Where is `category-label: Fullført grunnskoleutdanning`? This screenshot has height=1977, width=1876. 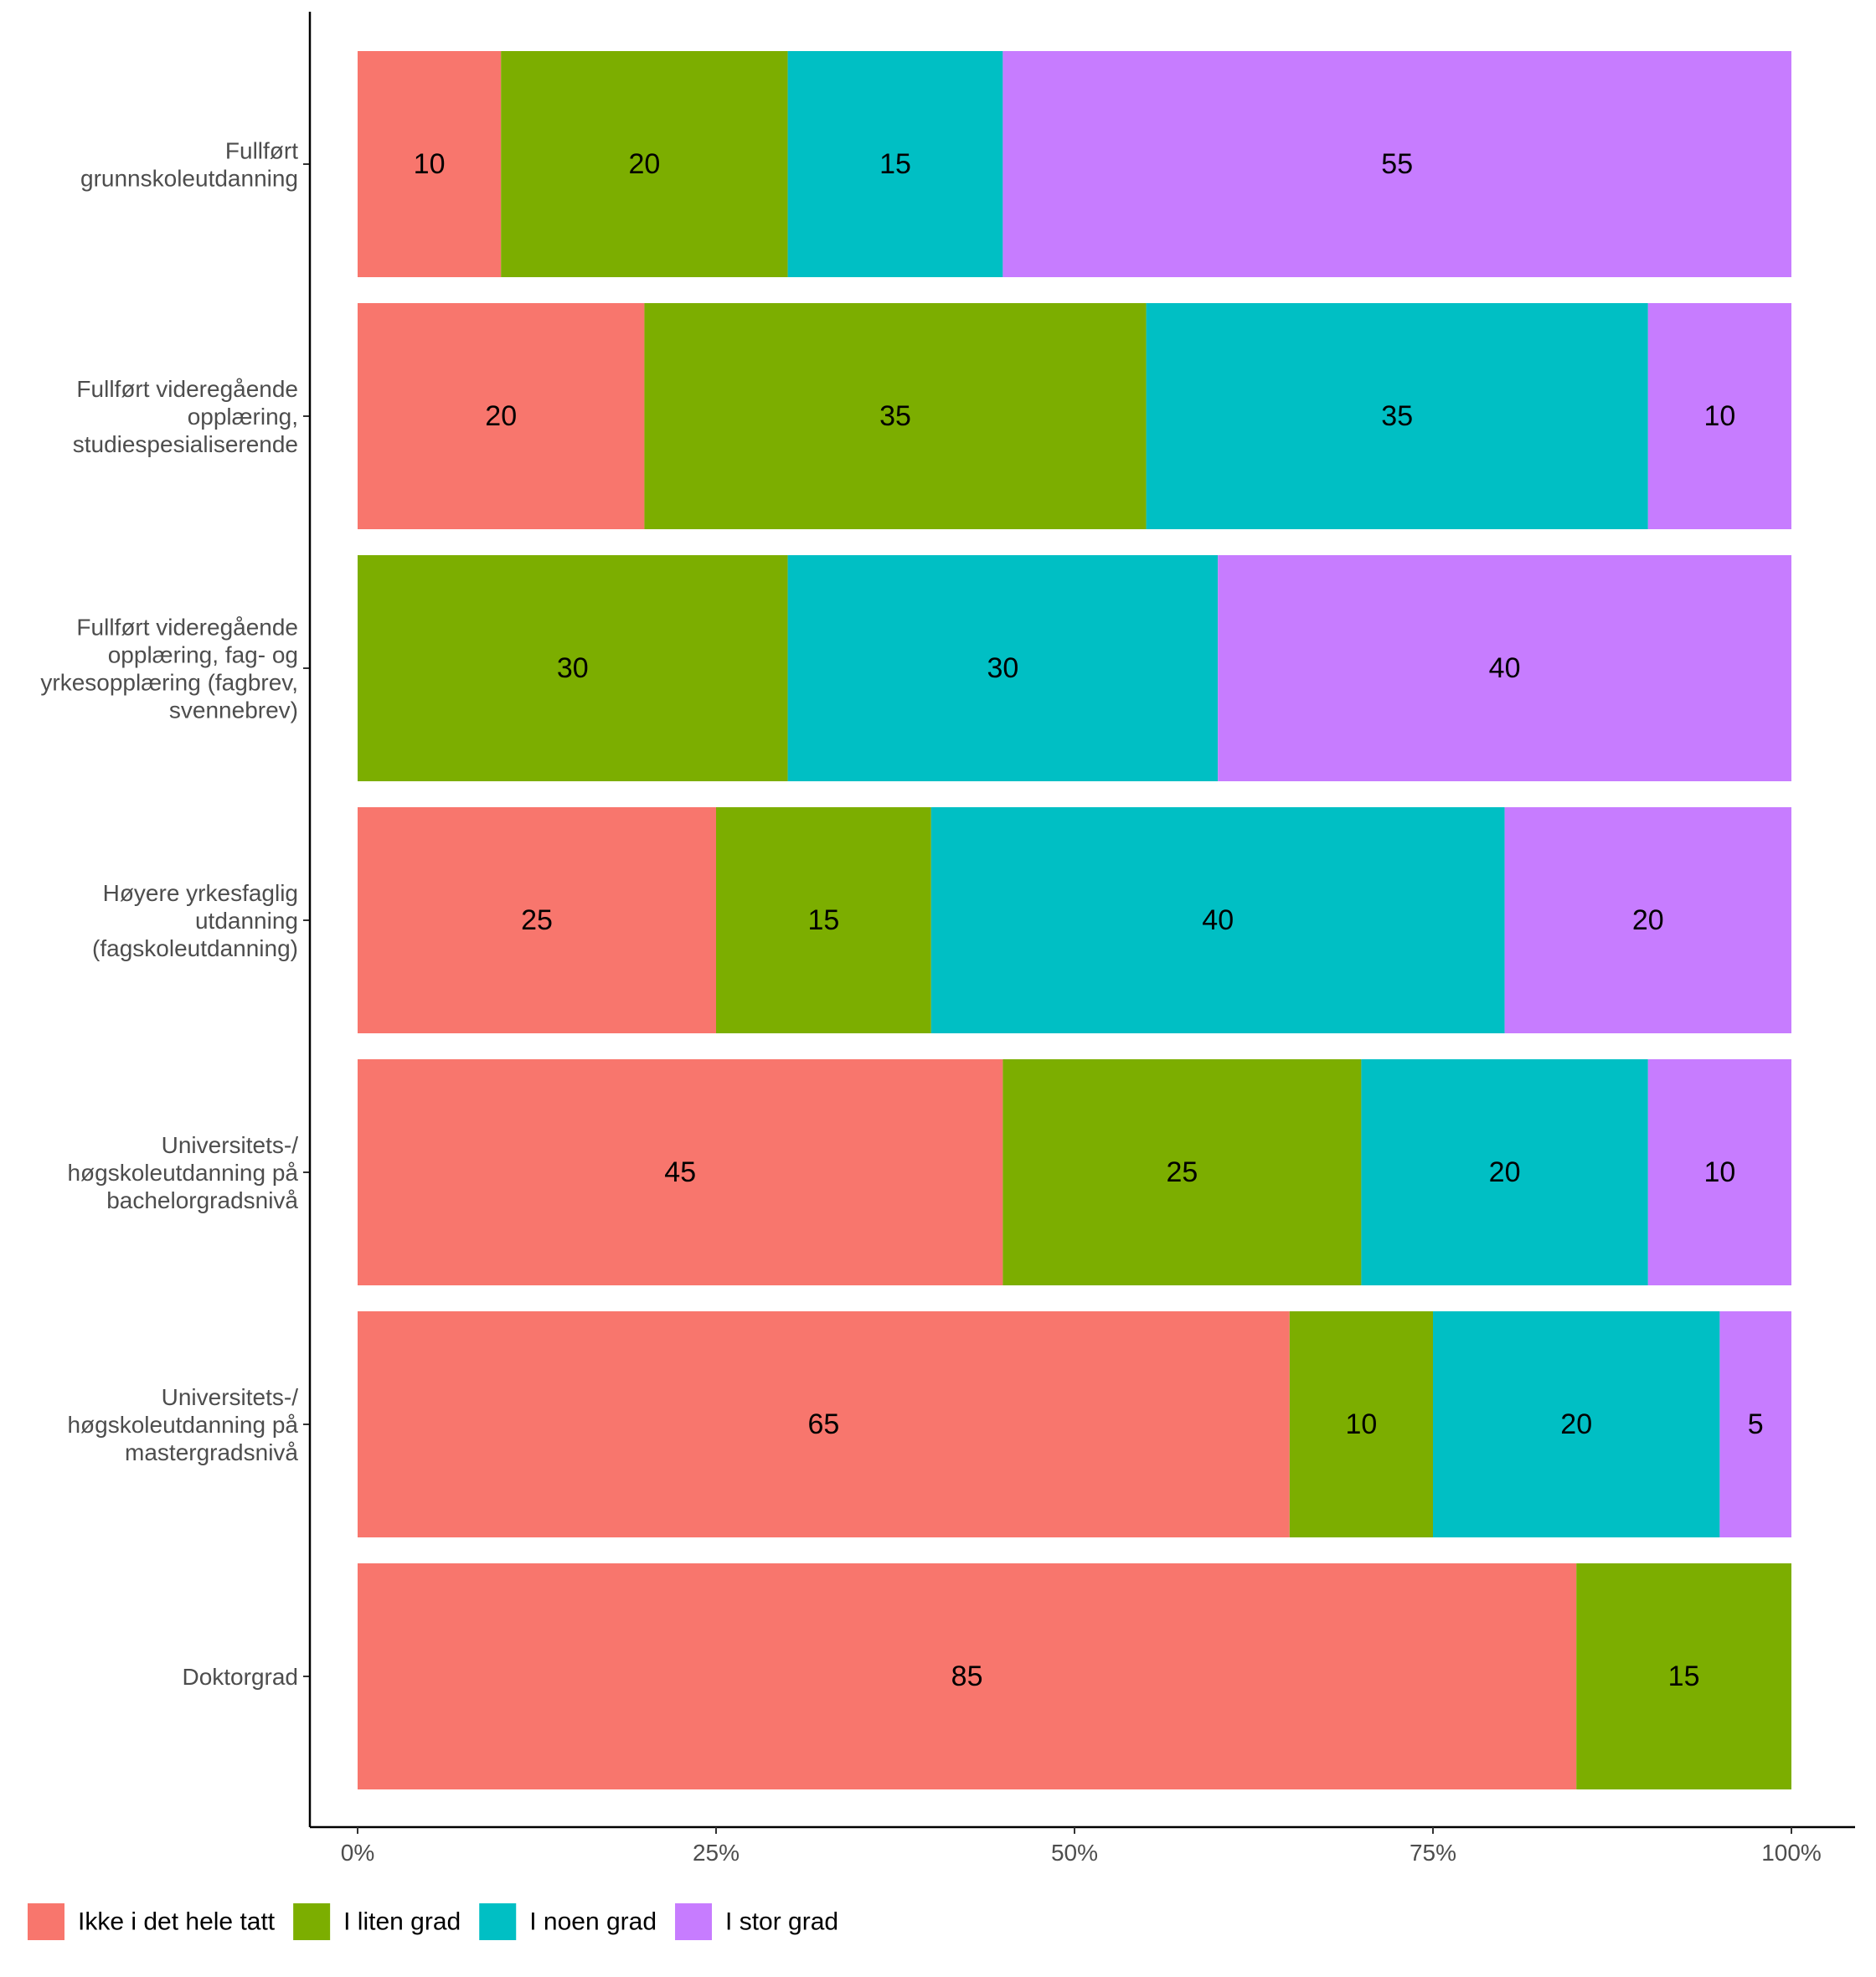 category-label: Fullført grunnskoleutdanning is located at coordinates (189, 165).